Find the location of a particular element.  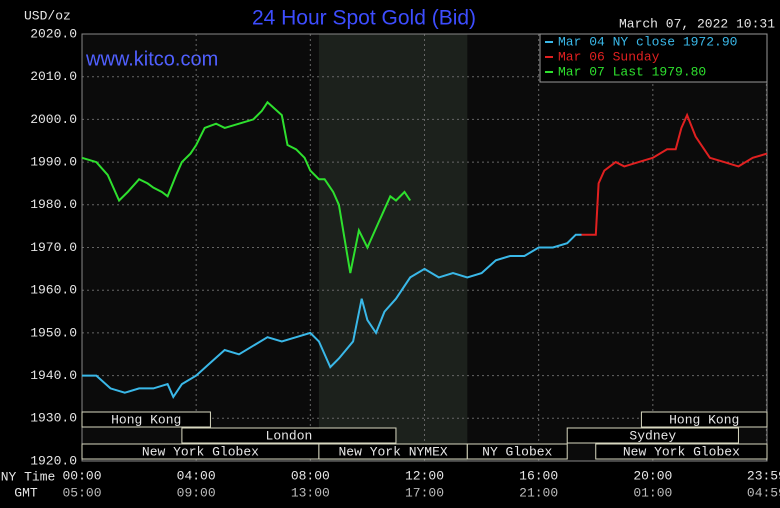

x2-tick-label: 05:00 is located at coordinates (81, 492).